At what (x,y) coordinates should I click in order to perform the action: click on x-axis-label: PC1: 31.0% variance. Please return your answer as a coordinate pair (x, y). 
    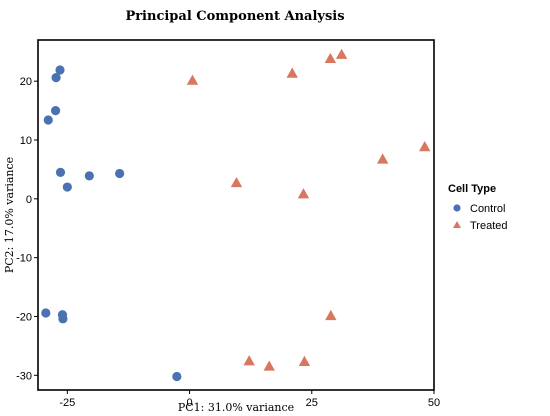
    Looking at the image, I should click on (236, 407).